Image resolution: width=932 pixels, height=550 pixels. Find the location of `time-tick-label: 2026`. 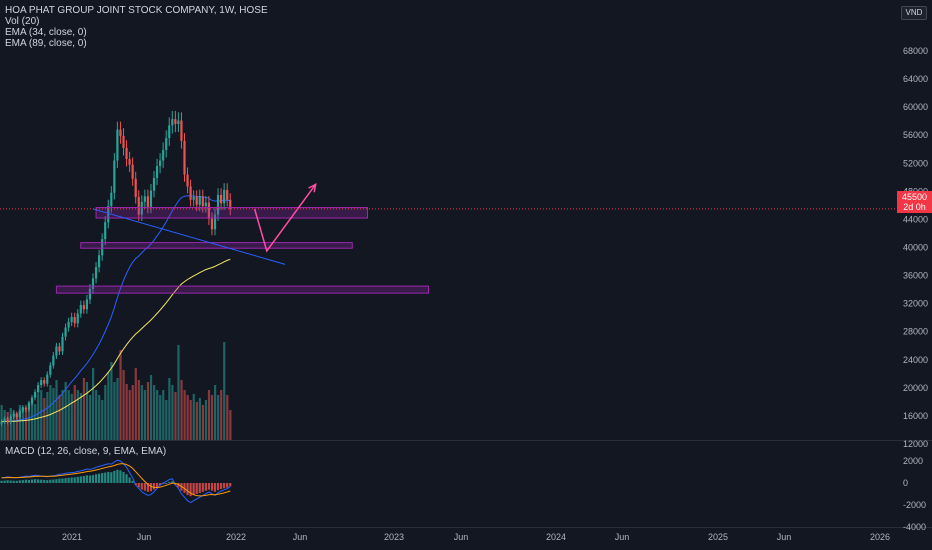

time-tick-label: 2026 is located at coordinates (880, 537).